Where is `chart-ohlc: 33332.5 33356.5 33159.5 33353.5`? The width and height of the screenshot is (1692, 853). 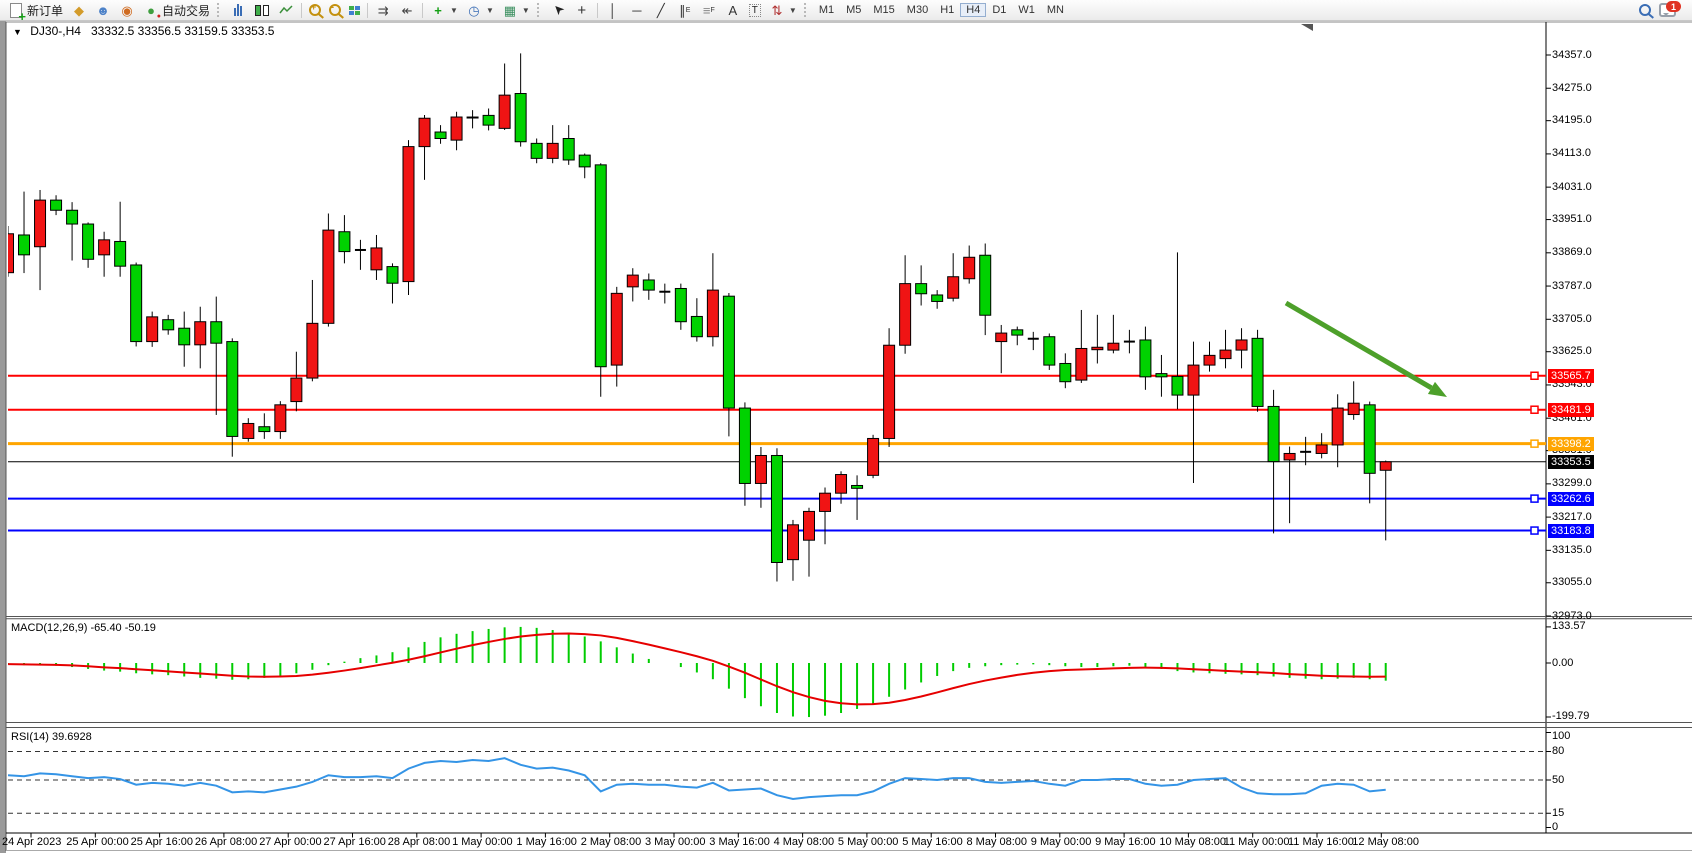 chart-ohlc: 33332.5 33356.5 33159.5 33353.5 is located at coordinates (182, 31).